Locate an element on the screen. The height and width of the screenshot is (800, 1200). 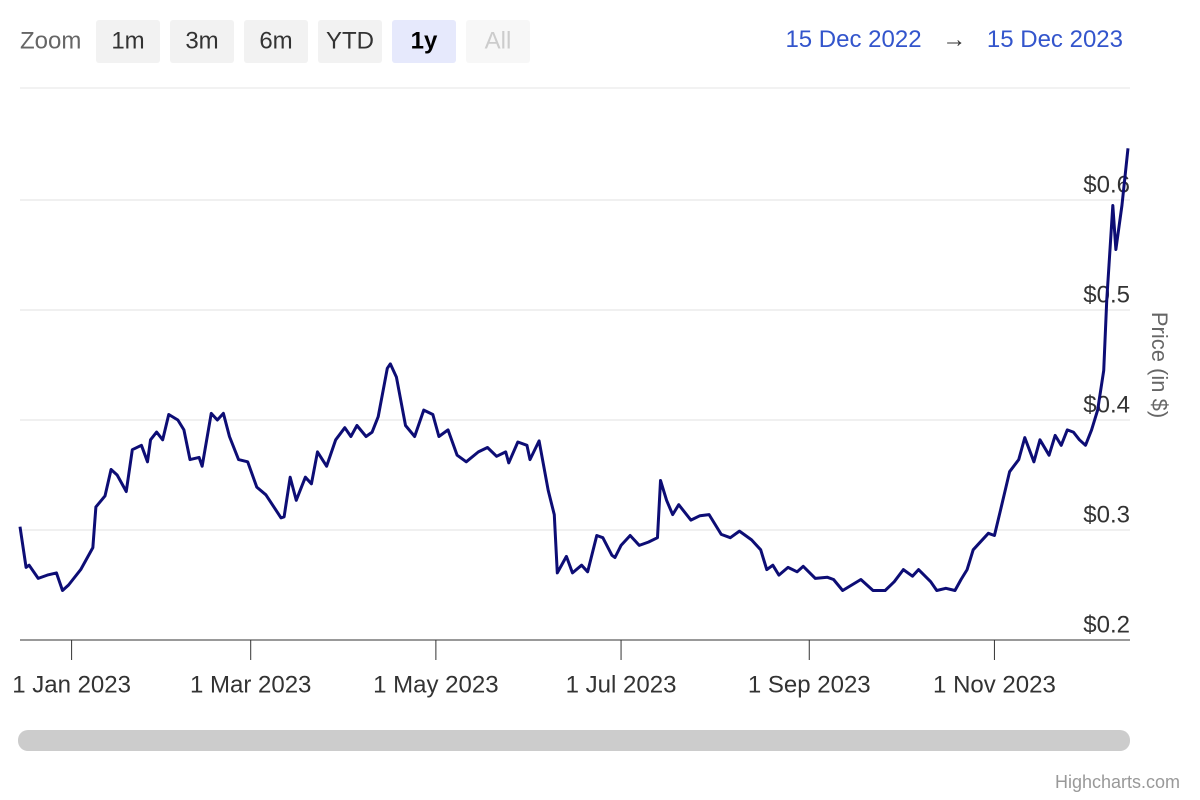
zoom-label: Zoom is located at coordinates (50, 40).